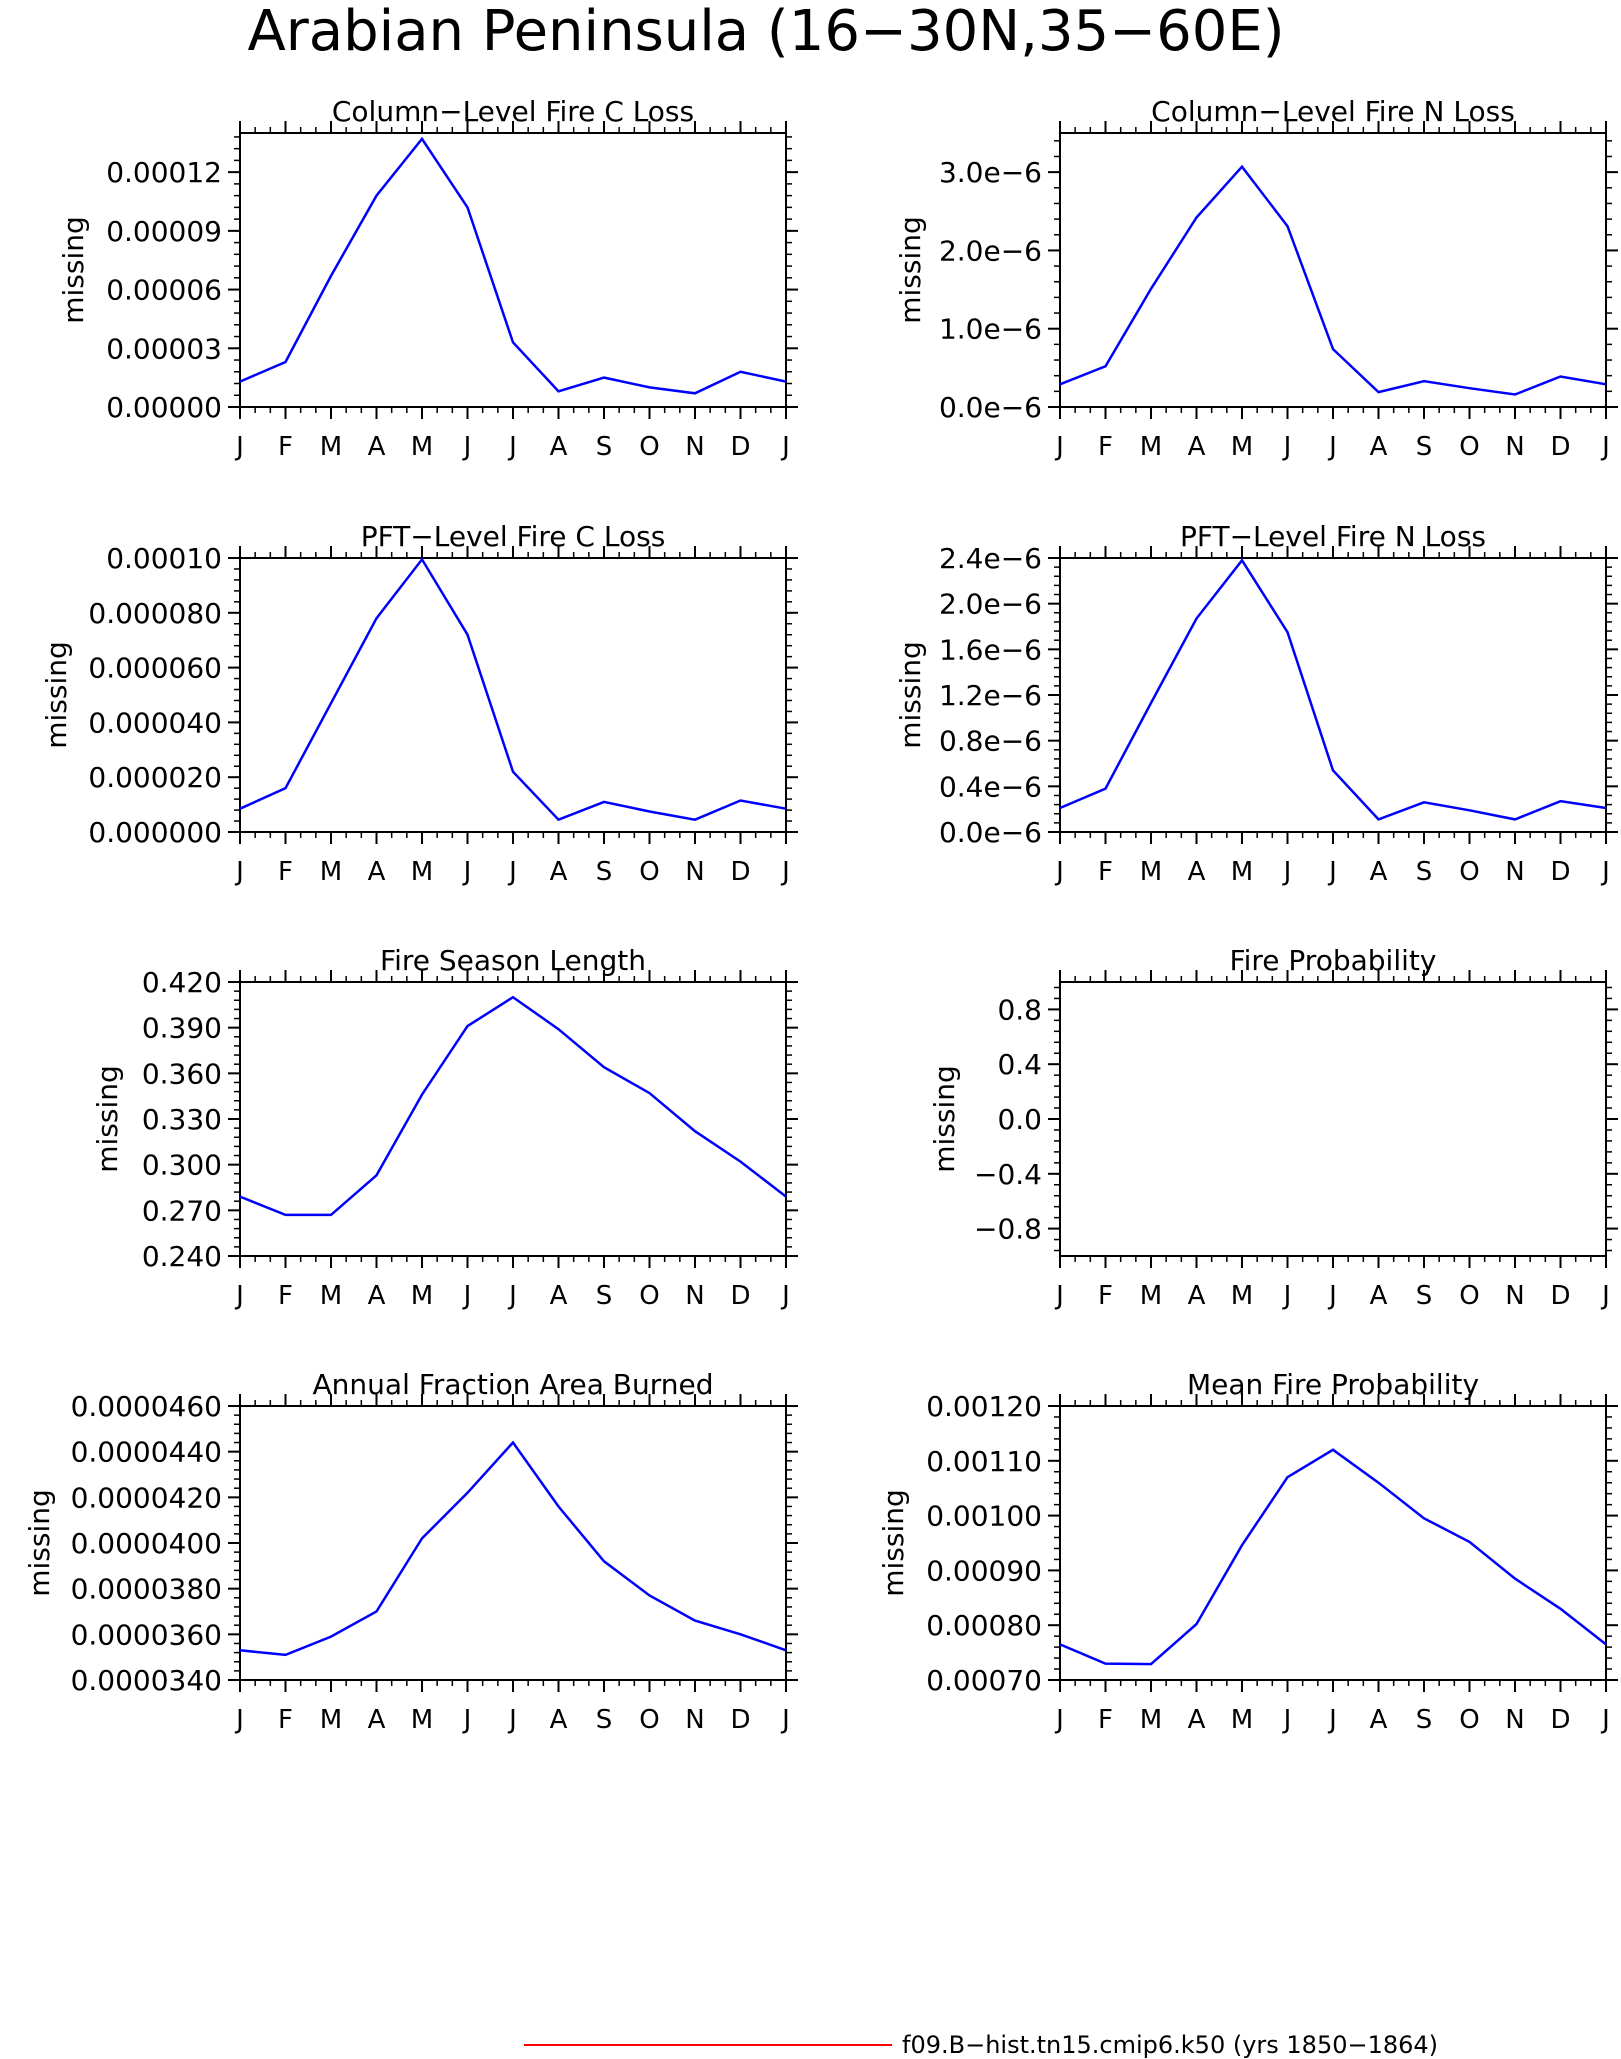  I want to click on panel-title: Fire Probability, so click(1333, 960).